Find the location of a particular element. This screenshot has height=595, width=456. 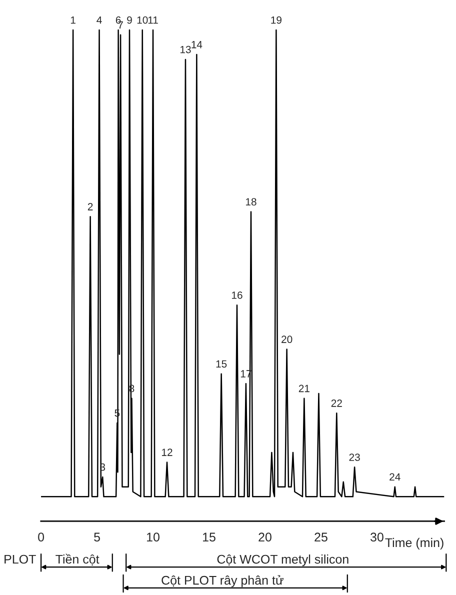

x-tick-label: 0 is located at coordinates (41, 537).